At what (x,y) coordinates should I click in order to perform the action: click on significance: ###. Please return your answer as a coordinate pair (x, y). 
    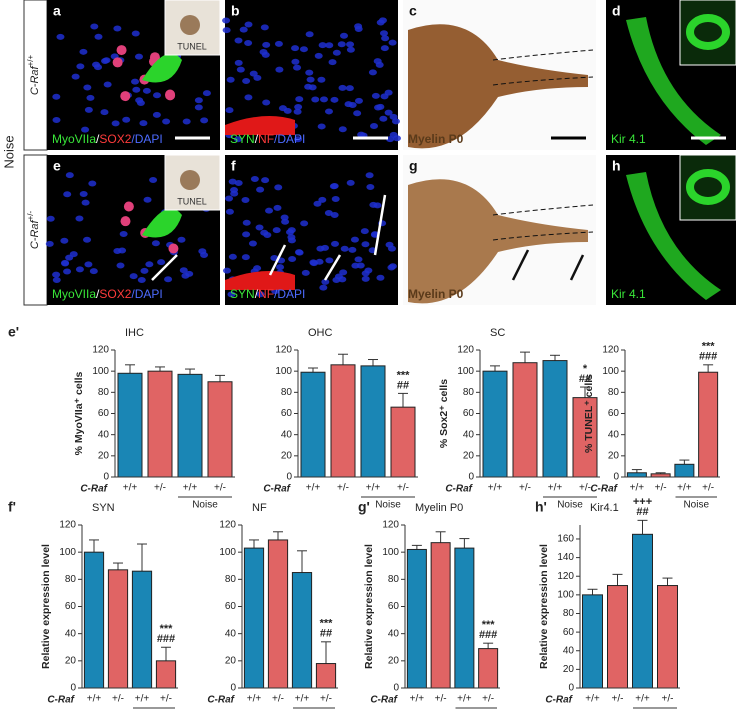
    Looking at the image, I should click on (488, 635).